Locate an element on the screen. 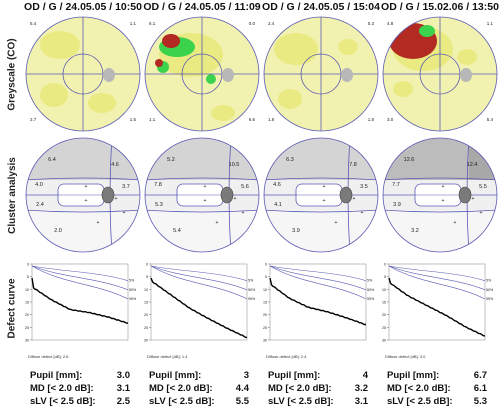 The height and width of the screenshot is (411, 500). pupil-stat: Pupil [mm]: 4 is located at coordinates (318, 375).